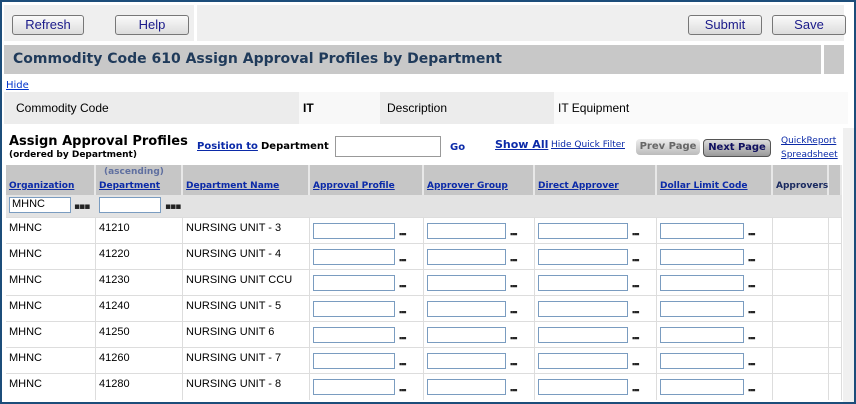 This screenshot has width=856, height=404. I want to click on position-input, so click(388, 146).